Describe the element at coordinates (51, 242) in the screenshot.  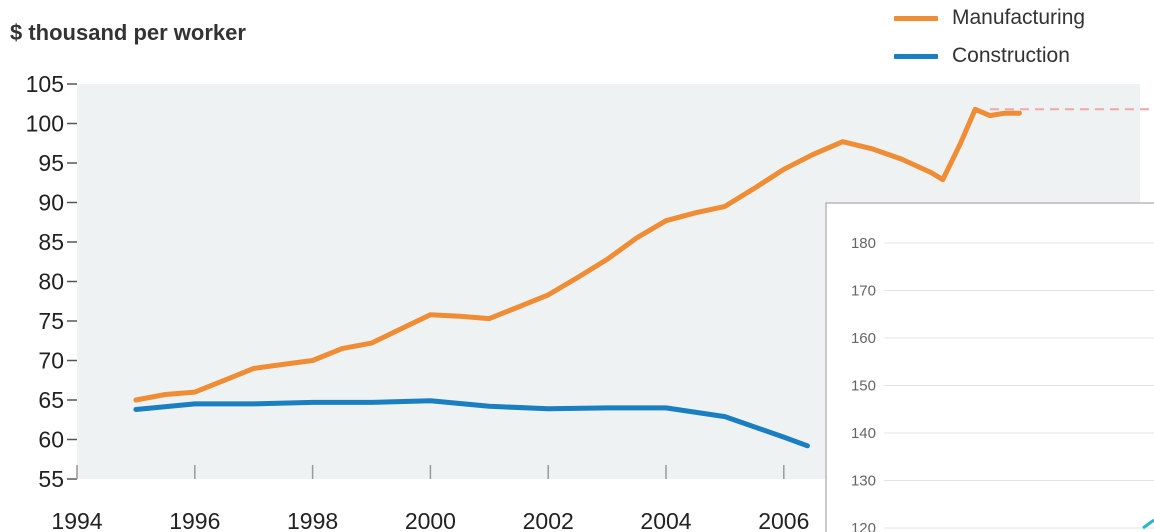
I see `y-tick-label: 85` at that location.